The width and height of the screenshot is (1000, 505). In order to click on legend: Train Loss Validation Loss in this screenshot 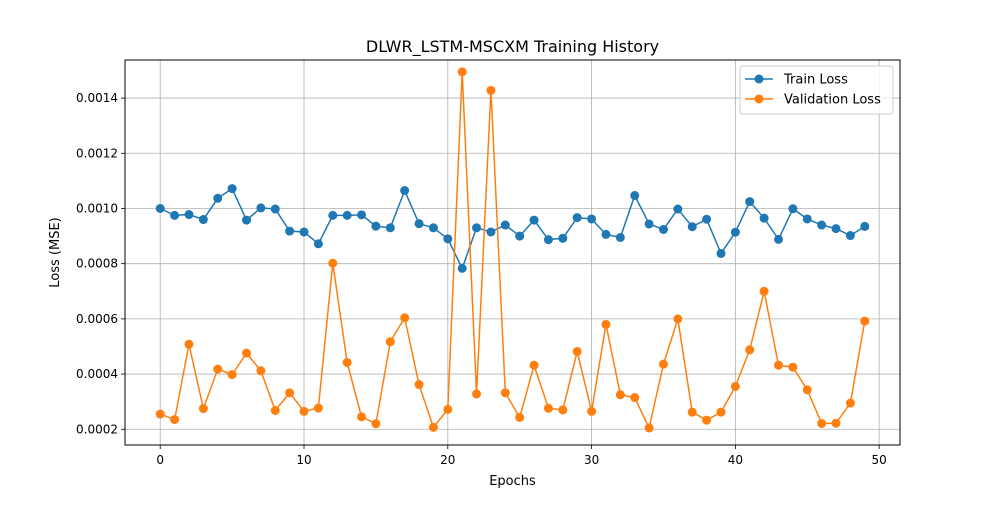, I will do `click(816, 90)`.